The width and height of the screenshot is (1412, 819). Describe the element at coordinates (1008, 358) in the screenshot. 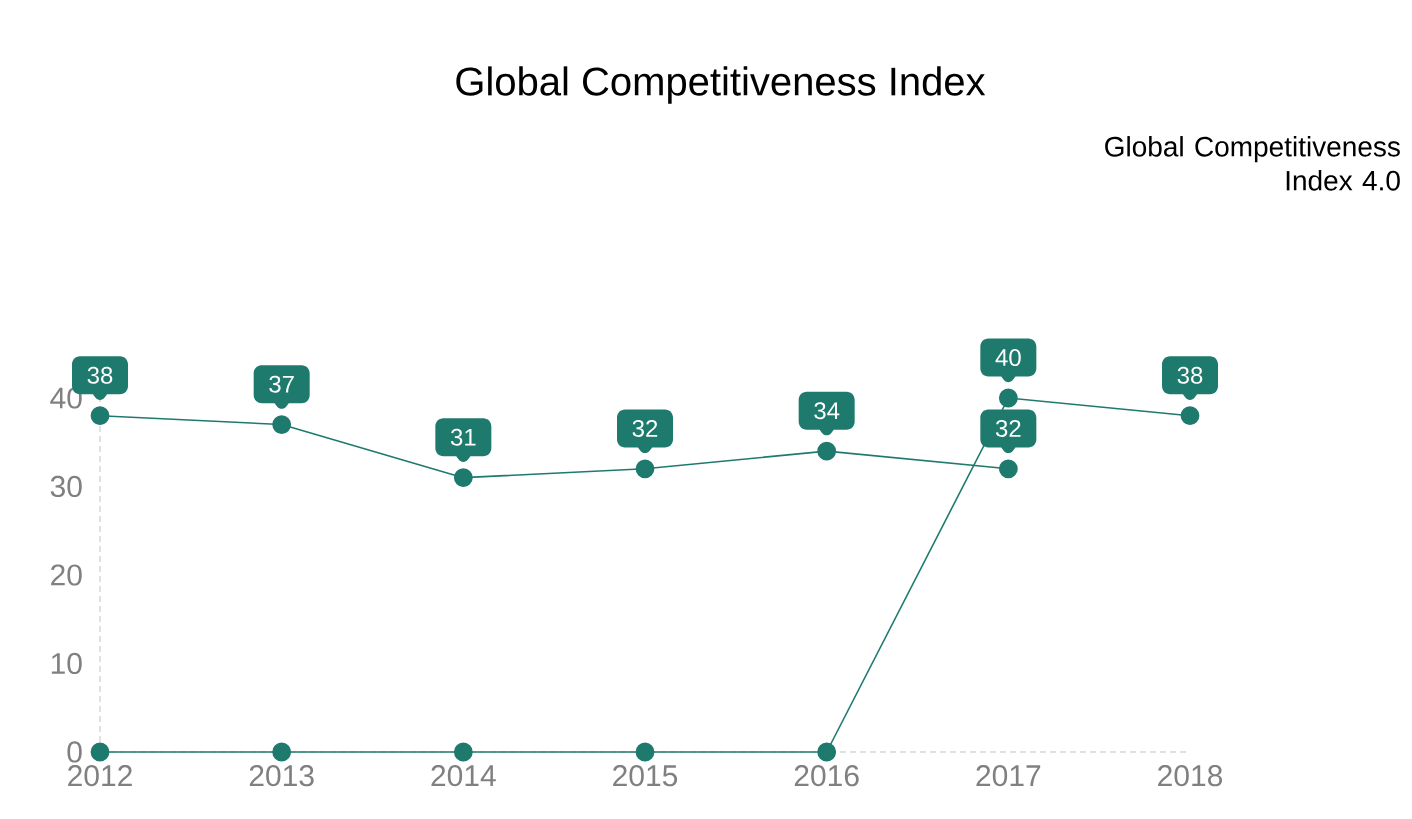

I see `data-label: 40` at that location.